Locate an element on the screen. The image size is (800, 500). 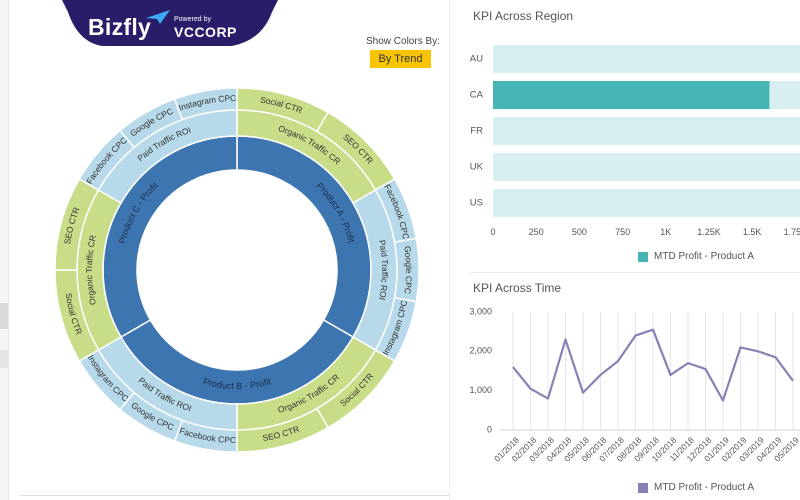
bar-CA is located at coordinates (631, 95).